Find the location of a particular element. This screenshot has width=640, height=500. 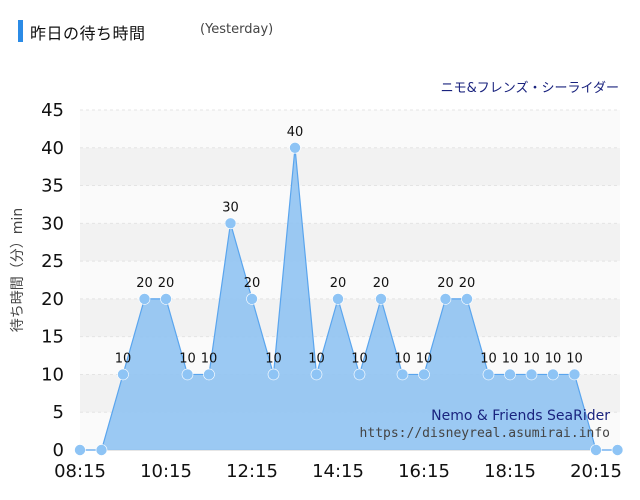

watermark-url: https://disneyreal.asumirai.info is located at coordinates (485, 433).